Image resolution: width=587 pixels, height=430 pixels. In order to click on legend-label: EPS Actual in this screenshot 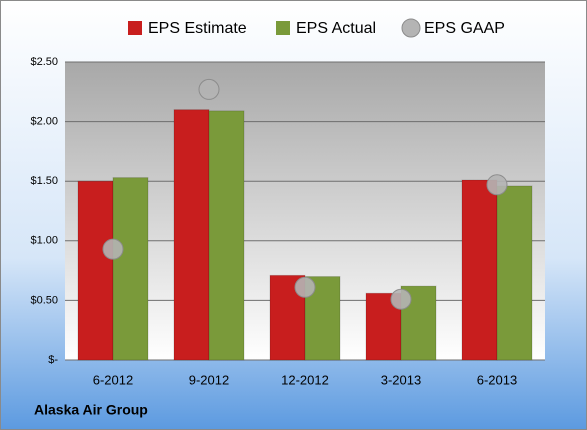, I will do `click(336, 28)`.